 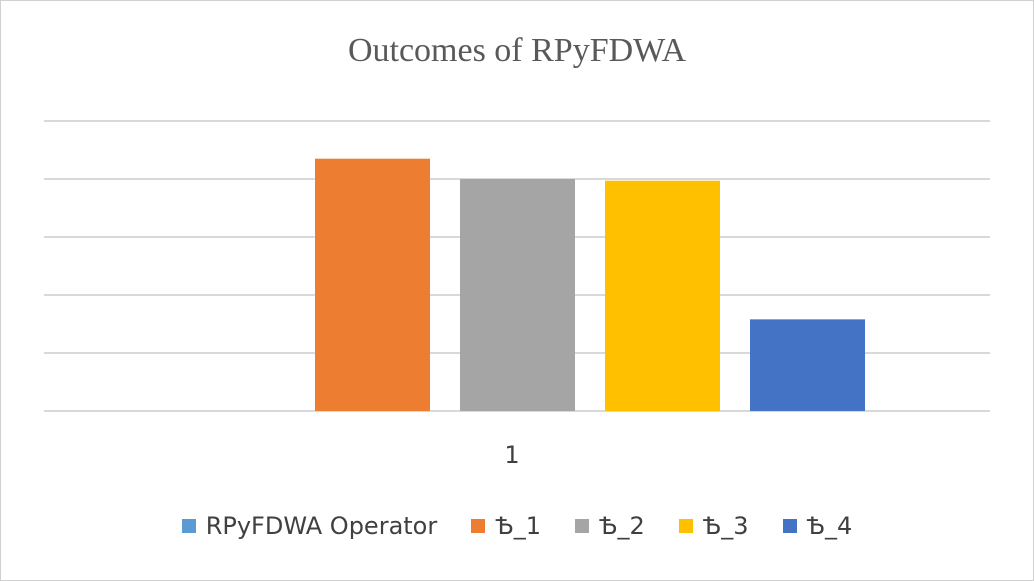 I want to click on legend-item-2: Ѣ_1, so click(x=506, y=526).